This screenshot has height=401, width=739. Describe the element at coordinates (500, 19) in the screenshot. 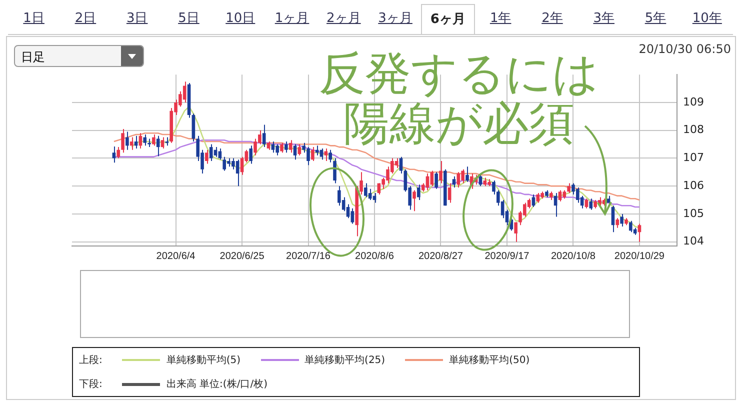

I see `text: 1年` at that location.